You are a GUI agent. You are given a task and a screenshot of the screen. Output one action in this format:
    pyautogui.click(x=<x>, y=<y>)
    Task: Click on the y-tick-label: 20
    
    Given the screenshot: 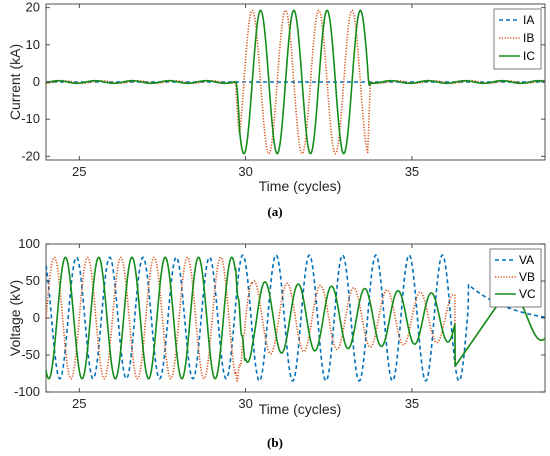 What is the action you would take?
    pyautogui.click(x=33, y=7)
    